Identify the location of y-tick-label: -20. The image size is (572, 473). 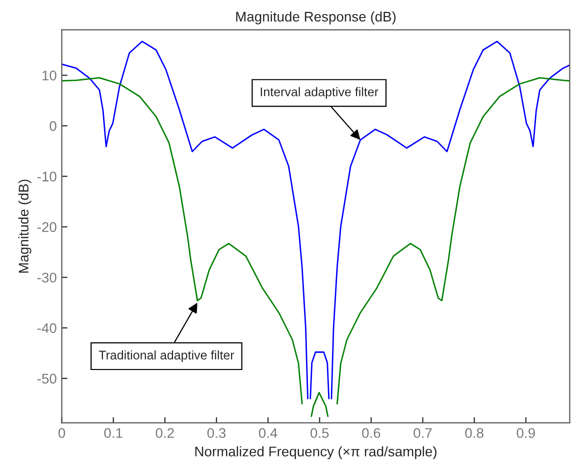
(46, 227).